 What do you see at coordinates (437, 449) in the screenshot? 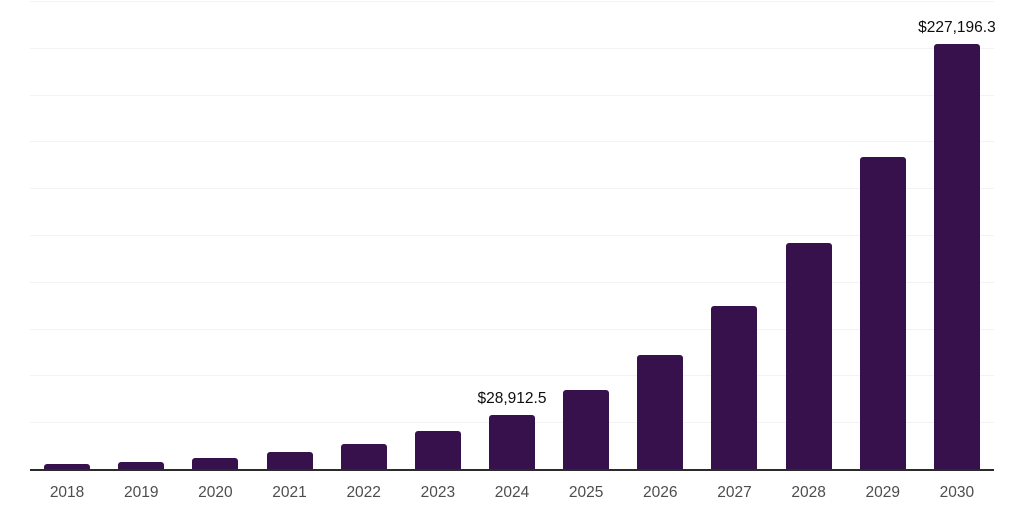
I see `bar-2023` at bounding box center [437, 449].